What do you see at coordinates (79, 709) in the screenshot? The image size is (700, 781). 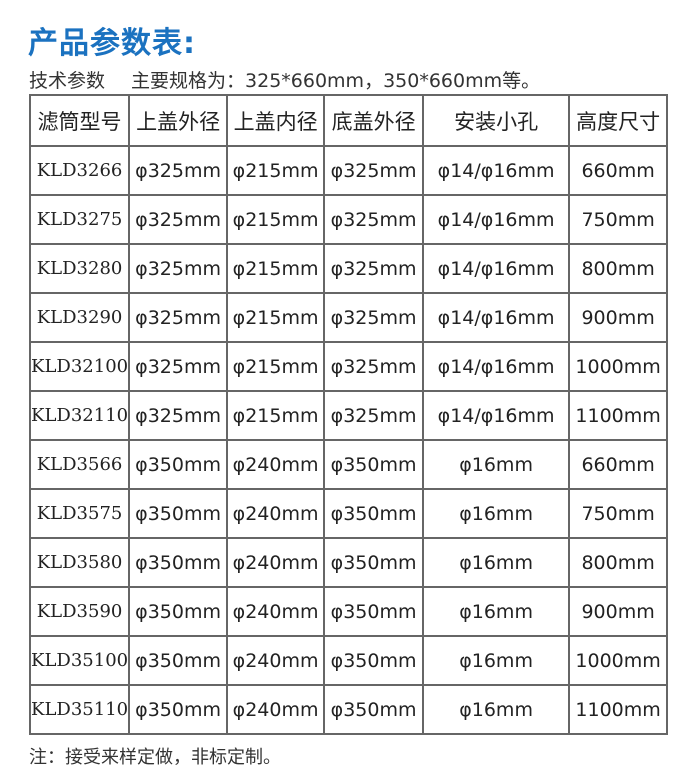 I see `model-cell: KLD35110` at bounding box center [79, 709].